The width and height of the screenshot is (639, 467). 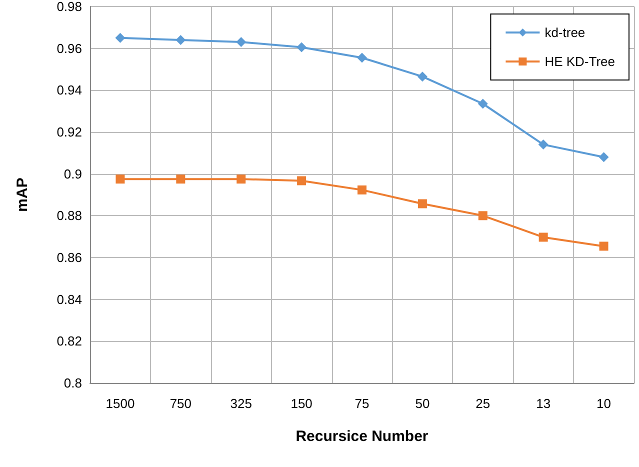 What do you see at coordinates (604, 403) in the screenshot?
I see `x-tick-label: 10` at bounding box center [604, 403].